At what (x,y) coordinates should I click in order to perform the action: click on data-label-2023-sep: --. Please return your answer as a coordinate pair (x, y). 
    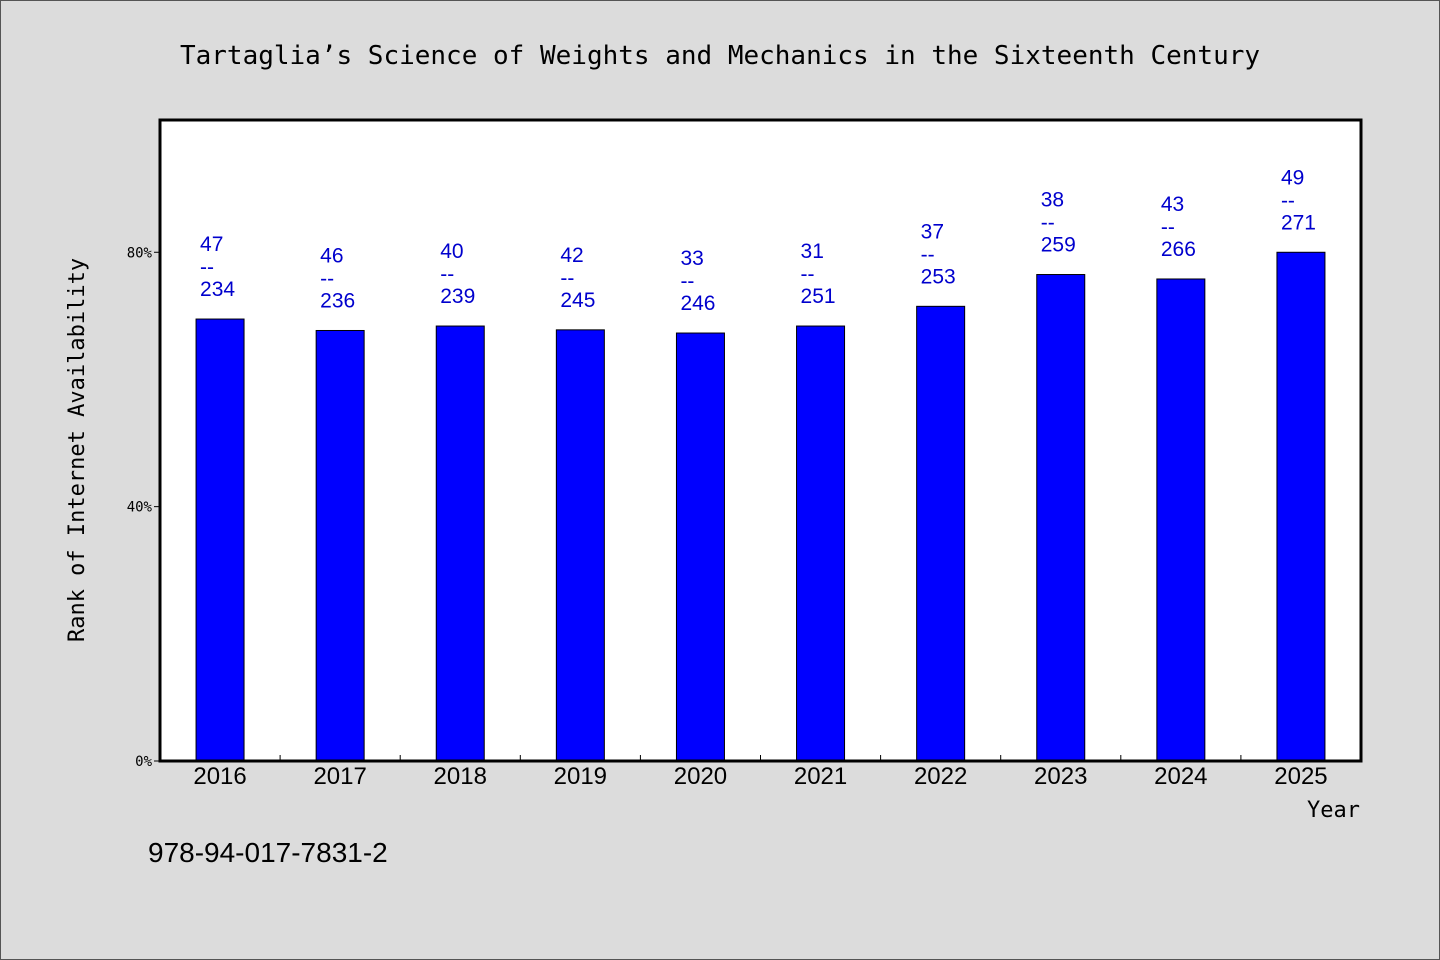
    Looking at the image, I should click on (1048, 223).